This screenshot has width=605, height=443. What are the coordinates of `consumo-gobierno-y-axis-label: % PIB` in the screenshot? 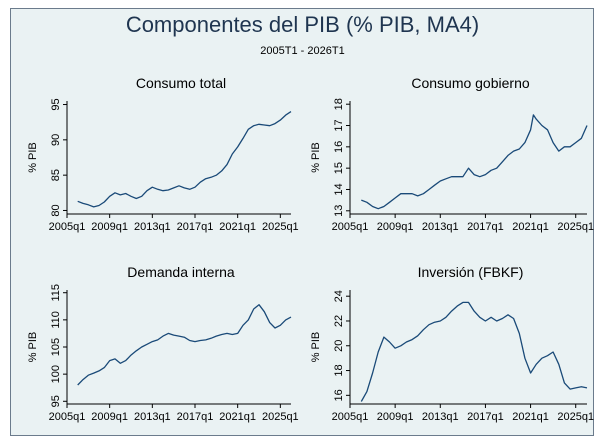 It's located at (316, 157).